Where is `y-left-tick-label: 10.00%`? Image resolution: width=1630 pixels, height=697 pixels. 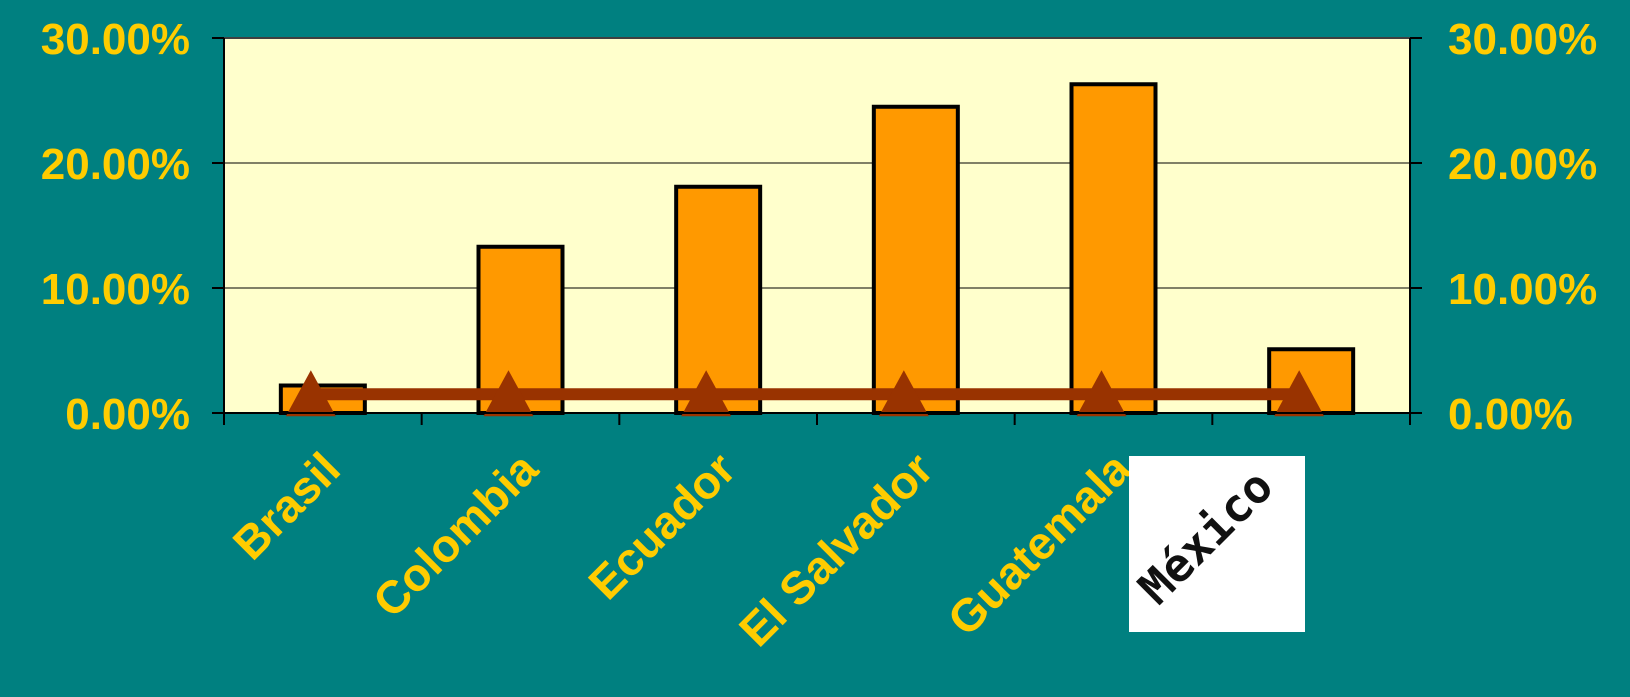
y-left-tick-label: 10.00% is located at coordinates (115, 289).